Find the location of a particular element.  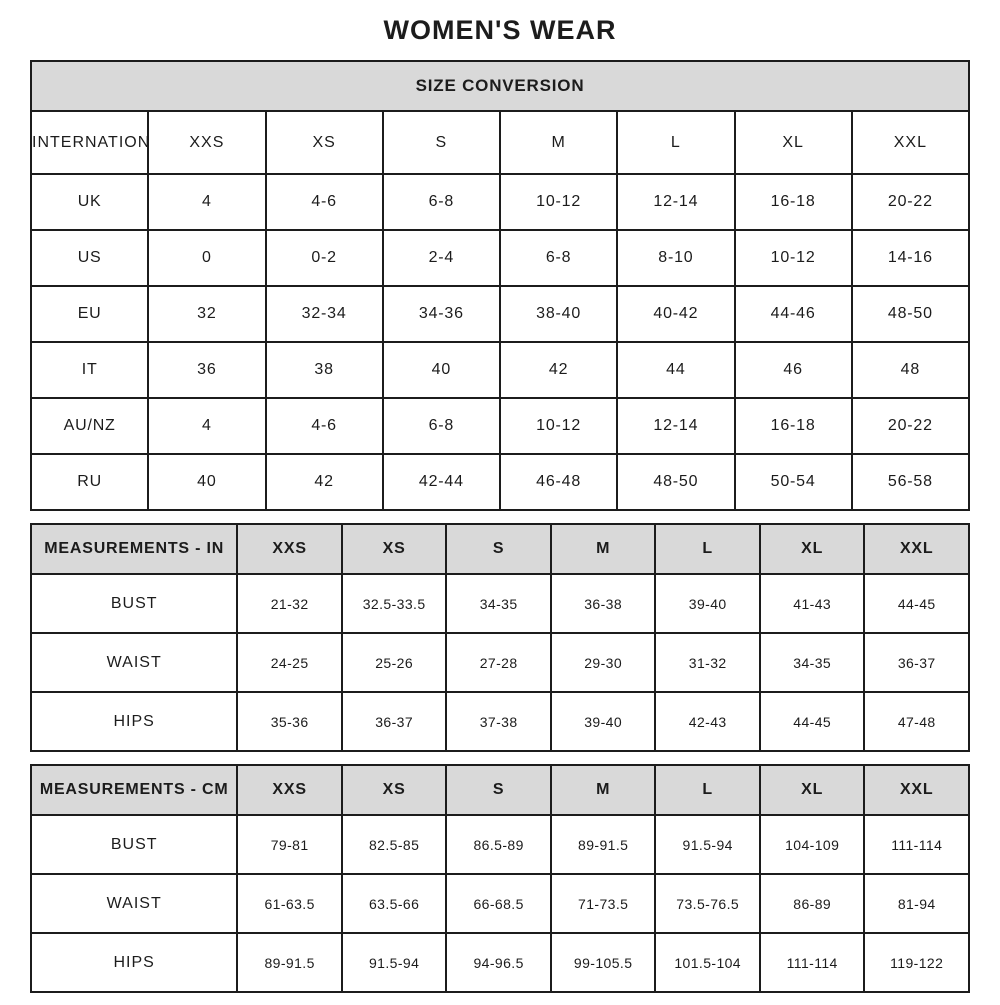

cell: 50-54 is located at coordinates (793, 482).